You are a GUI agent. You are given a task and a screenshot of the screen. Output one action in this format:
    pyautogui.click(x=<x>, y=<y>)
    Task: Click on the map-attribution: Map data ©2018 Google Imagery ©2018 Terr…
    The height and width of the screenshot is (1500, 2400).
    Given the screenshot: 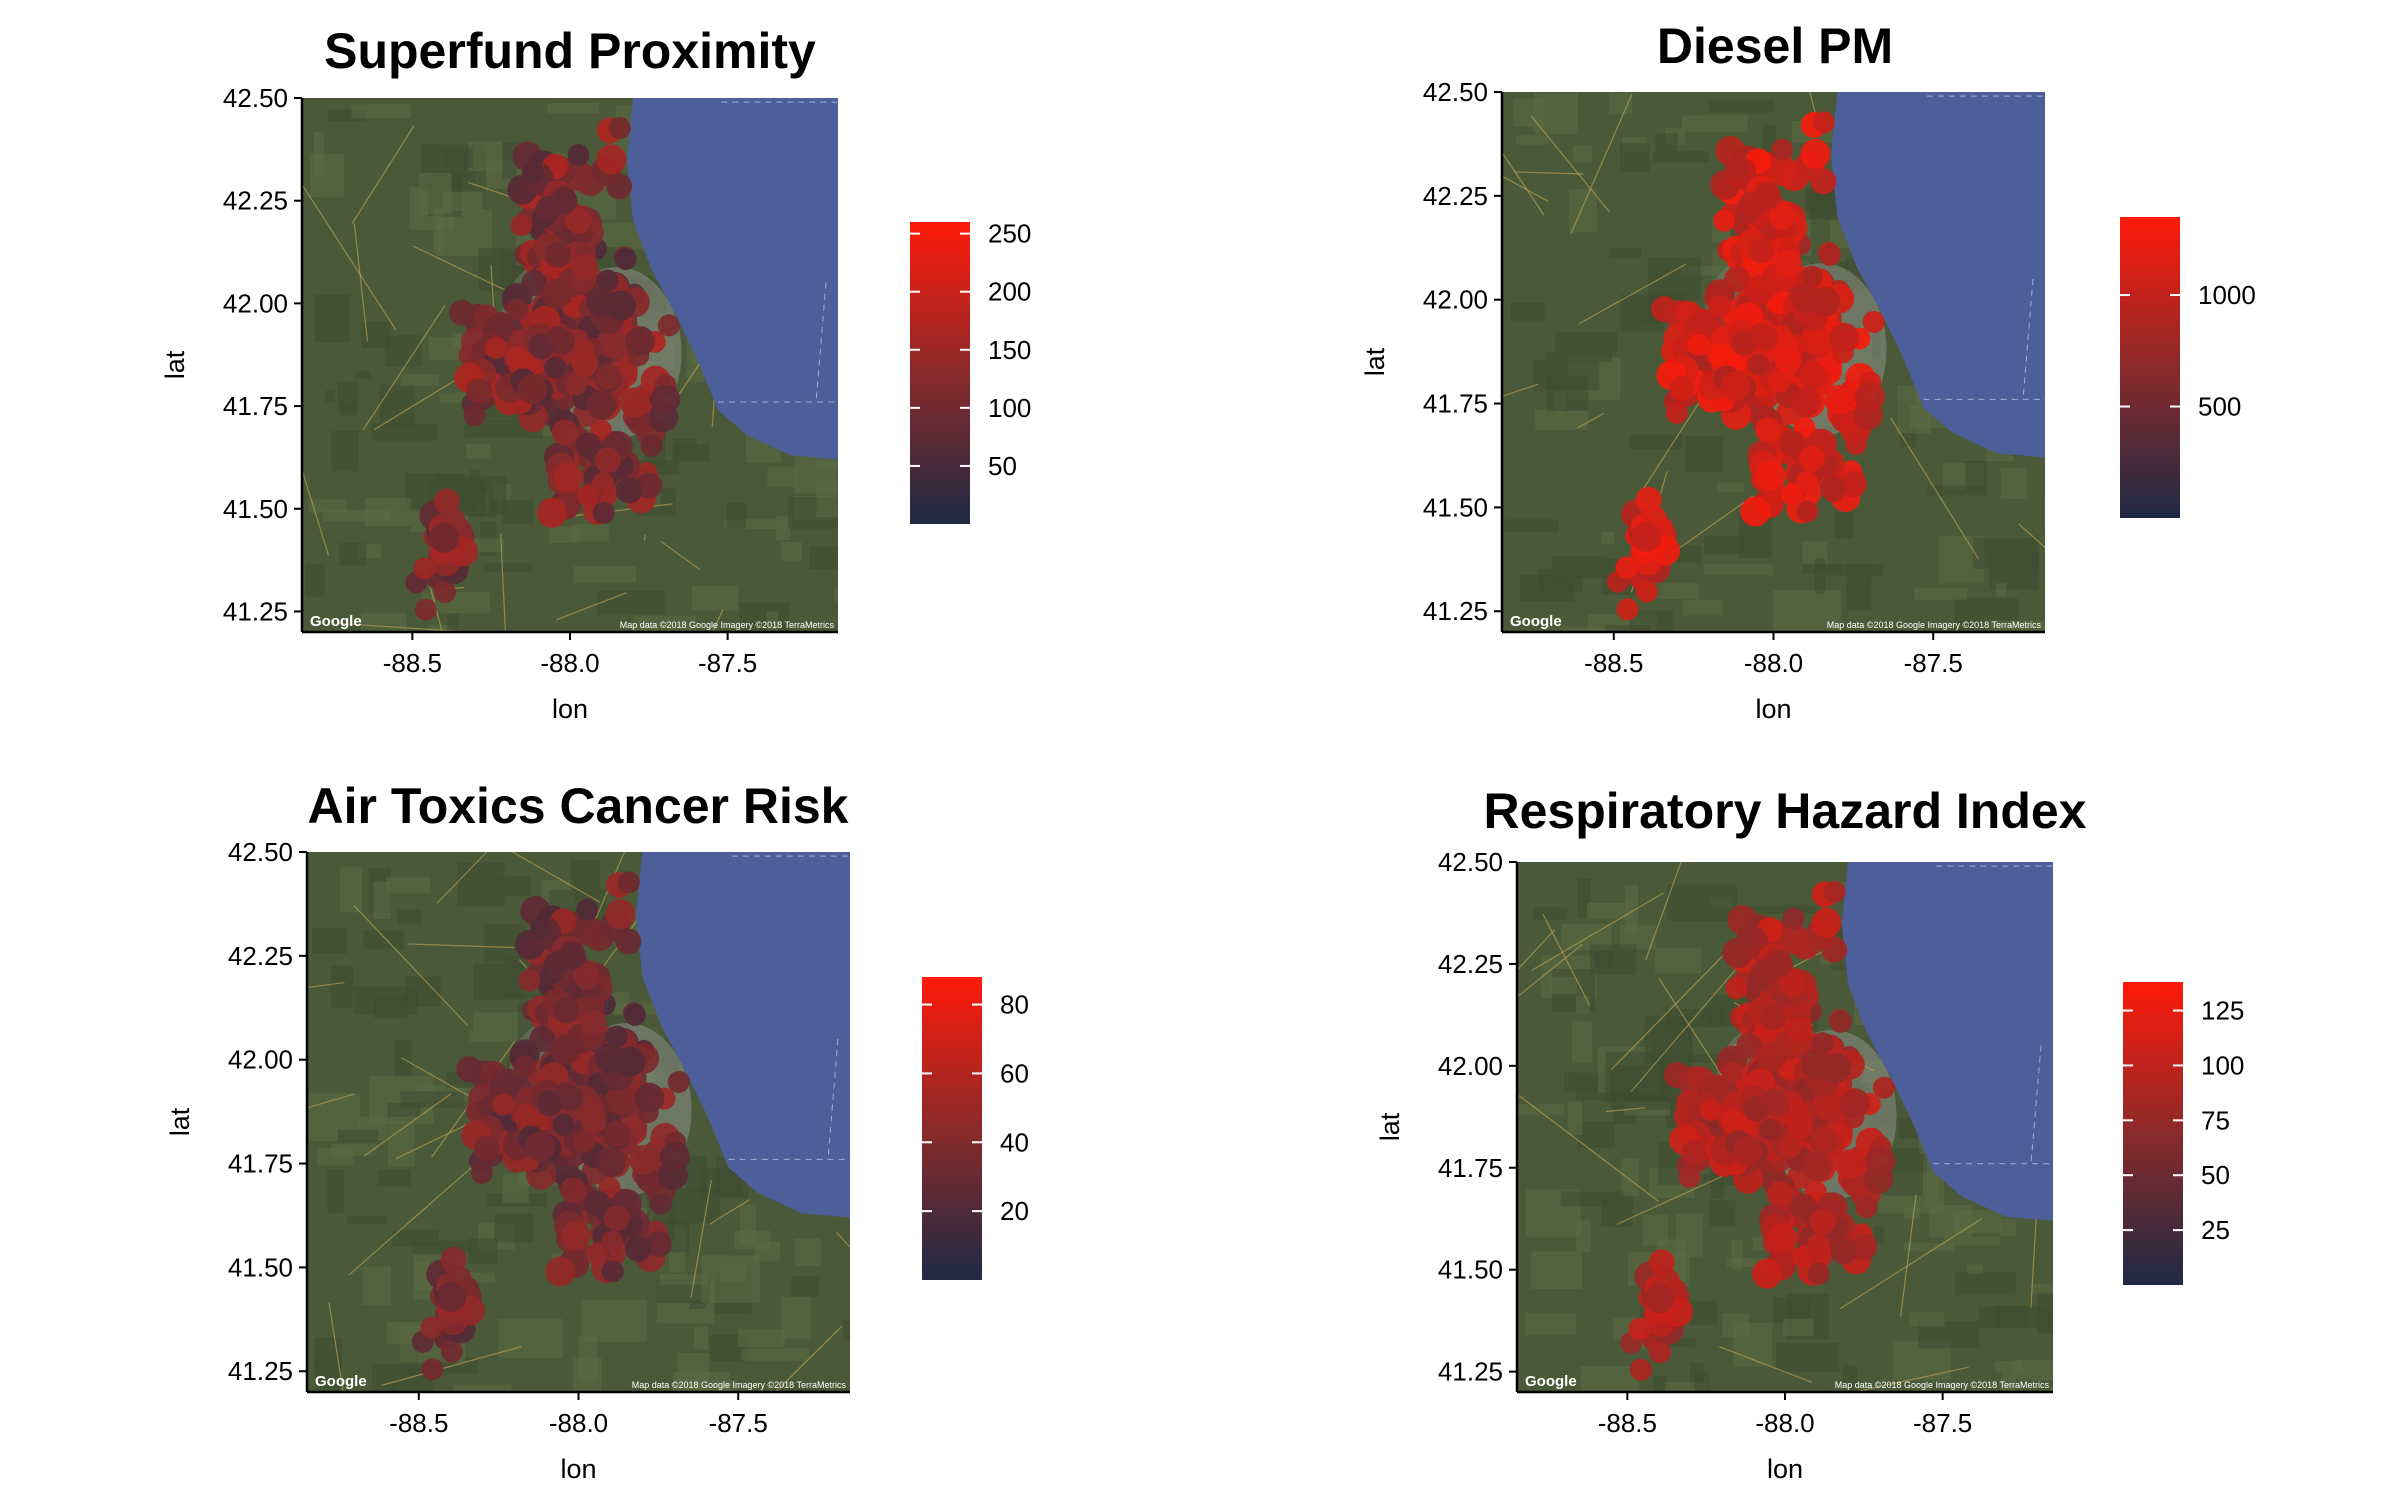 What is the action you would take?
    pyautogui.click(x=739, y=1385)
    